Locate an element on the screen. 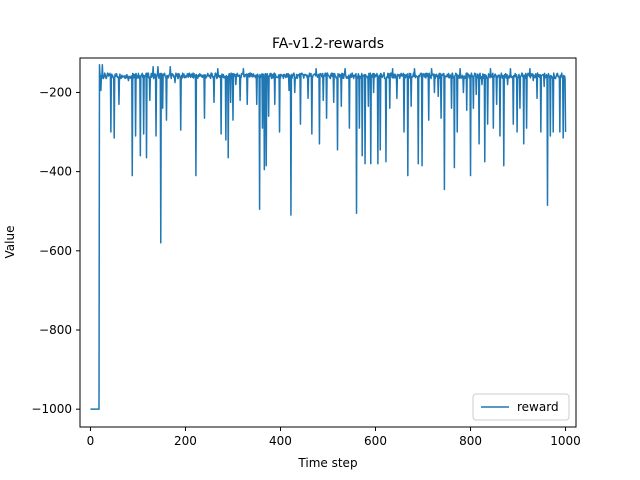 This screenshot has height=480, width=640. x-tick-label: 200 is located at coordinates (185, 441).